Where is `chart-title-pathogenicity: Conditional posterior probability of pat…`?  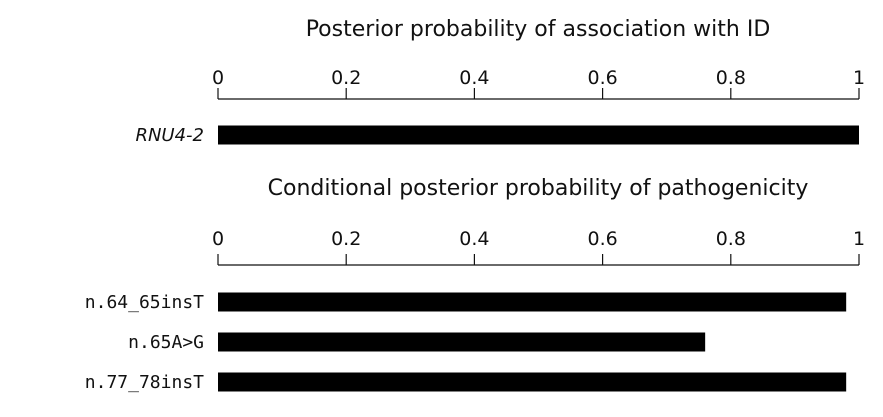
chart-title-pathogenicity: Conditional posterior probability of pat… is located at coordinates (538, 188).